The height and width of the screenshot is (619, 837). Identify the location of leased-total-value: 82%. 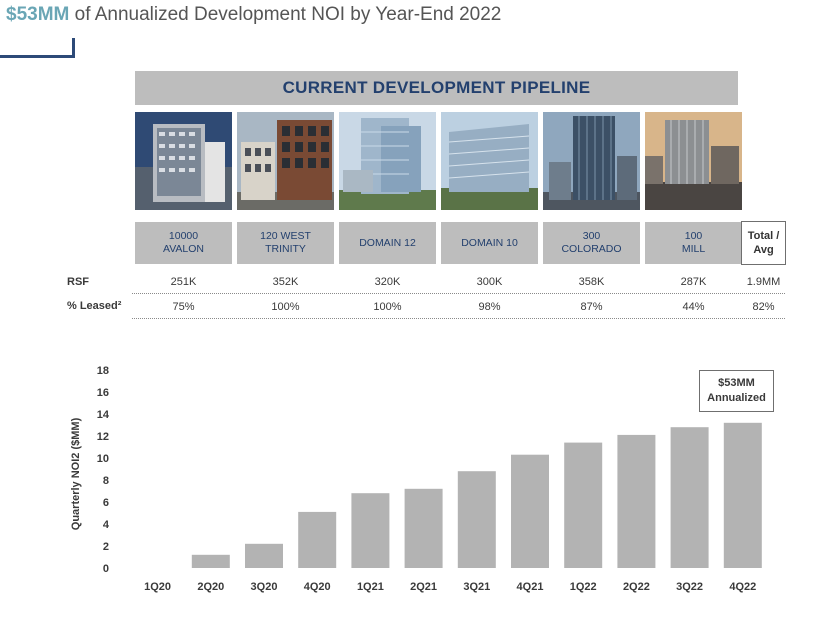
(763, 307).